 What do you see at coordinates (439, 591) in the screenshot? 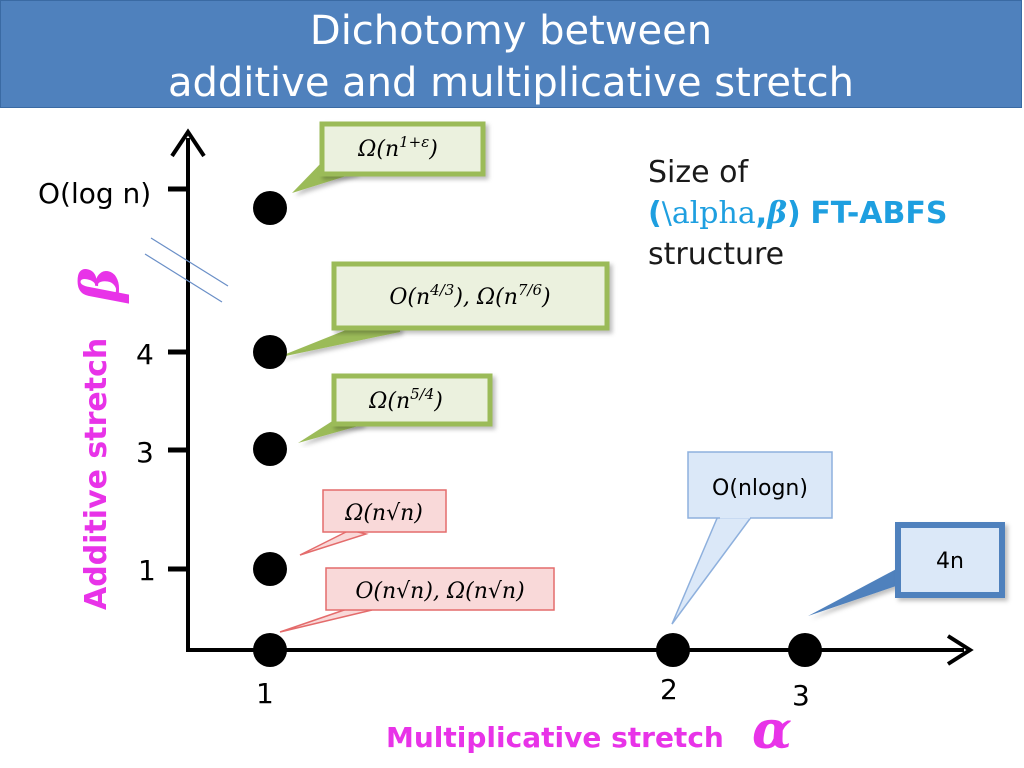
I see `svg-text: O(n√n), Ω(n√n)` at bounding box center [439, 591].